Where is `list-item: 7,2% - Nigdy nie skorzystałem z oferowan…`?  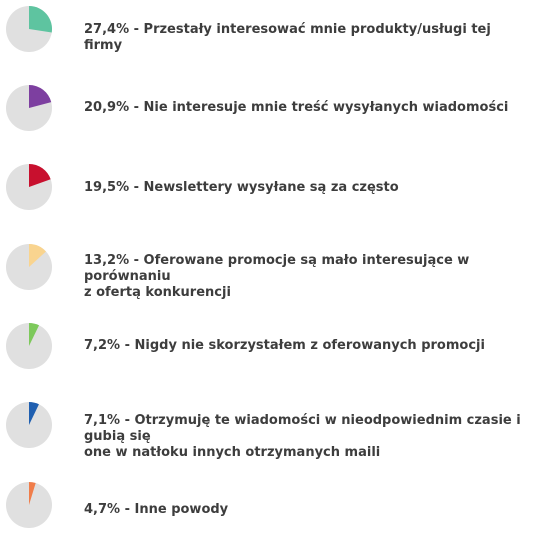
list-item: 7,2% - Nigdy nie skorzystałem z oferowan… is located at coordinates (267, 346).